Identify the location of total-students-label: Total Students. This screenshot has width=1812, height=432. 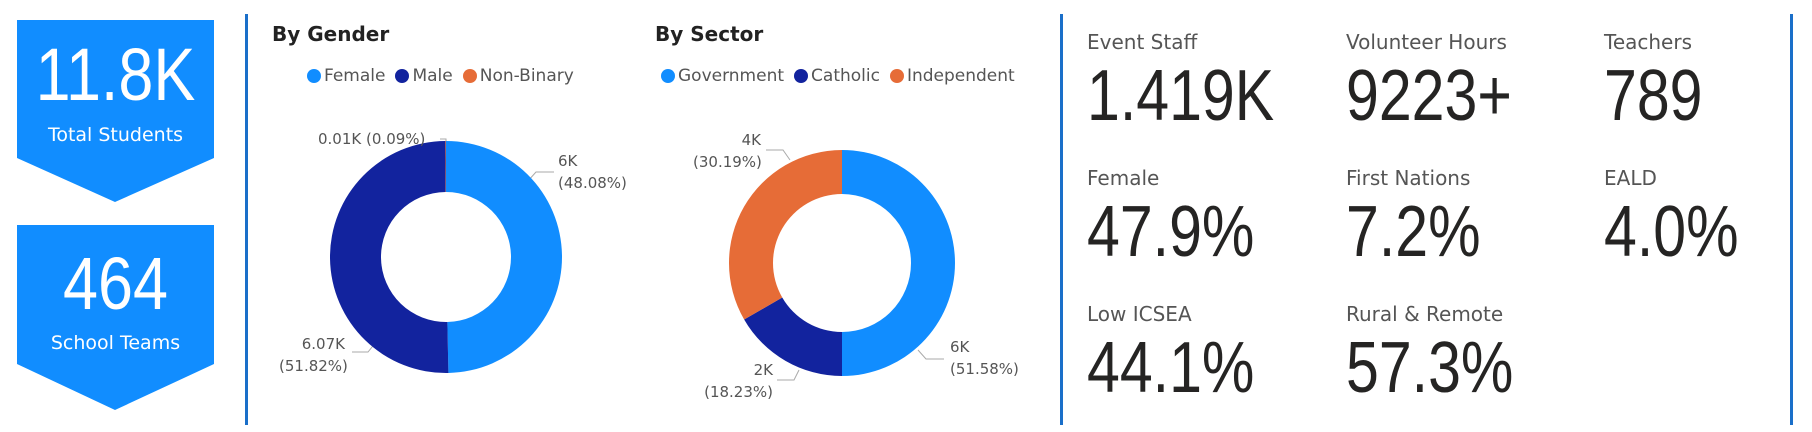
(115, 135).